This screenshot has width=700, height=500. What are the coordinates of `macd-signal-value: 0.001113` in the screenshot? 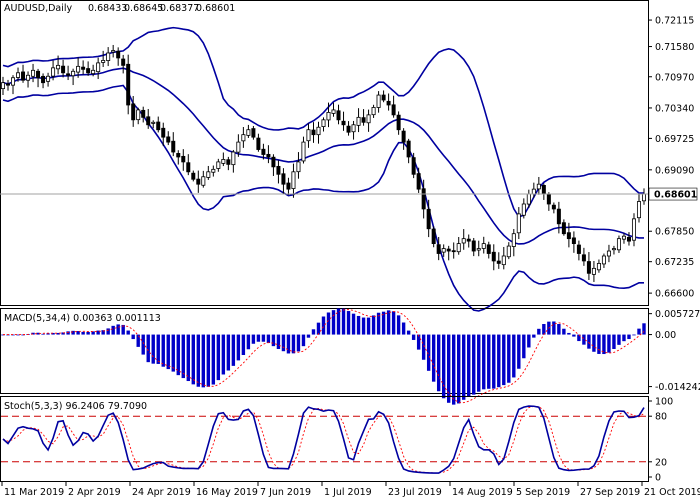 It's located at (137, 318).